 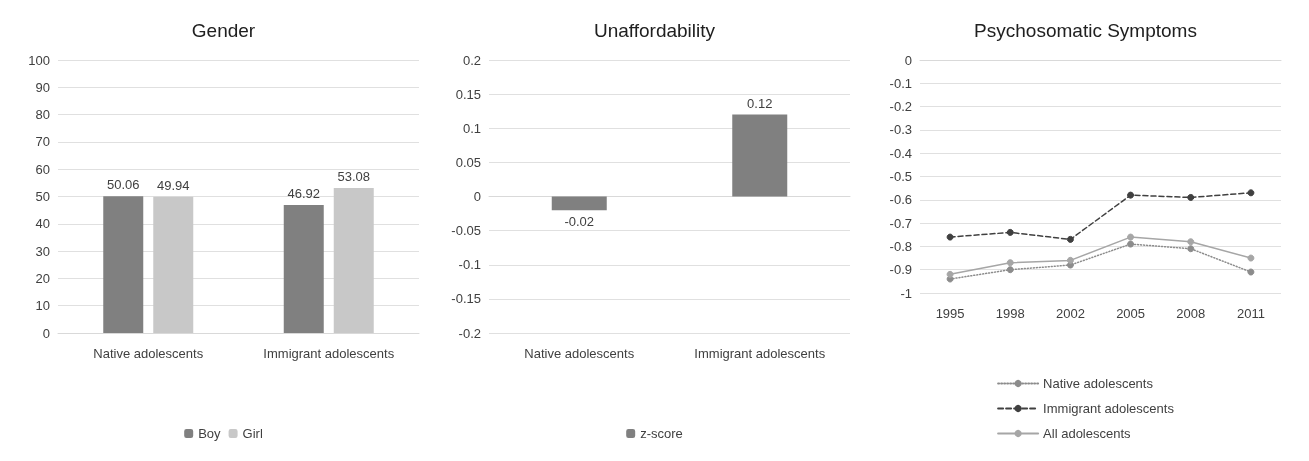 What do you see at coordinates (42, 115) in the screenshot?
I see `y-tick-label: 80` at bounding box center [42, 115].